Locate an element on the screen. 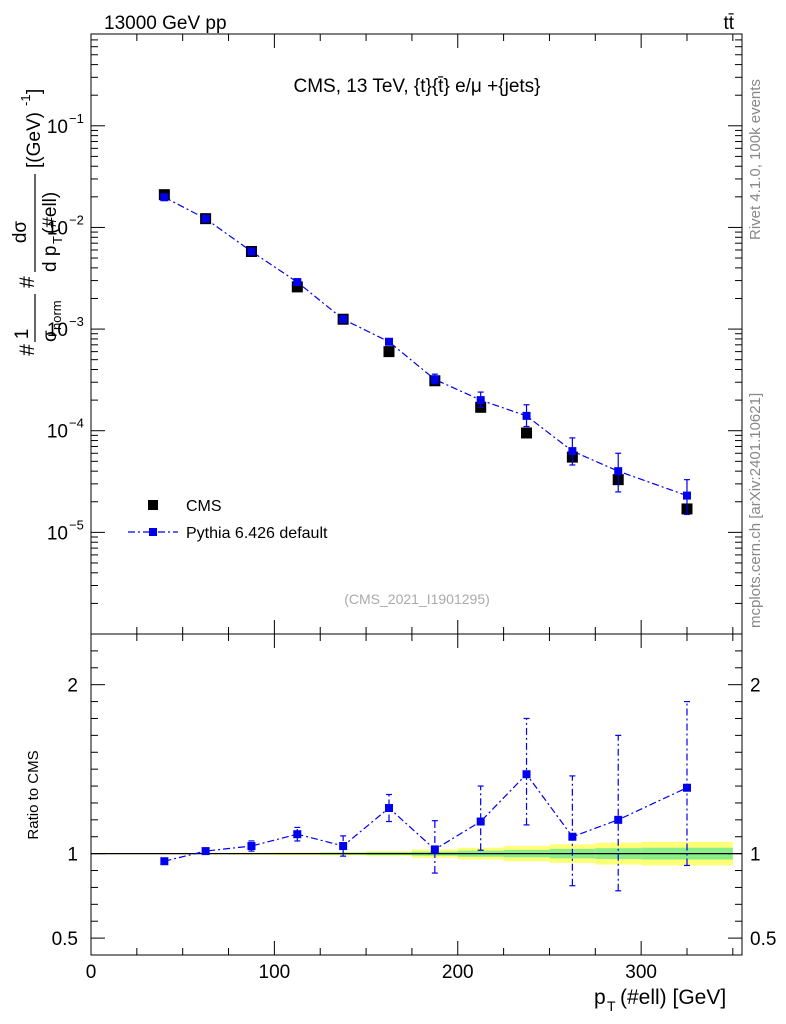 This screenshot has width=786, height=1024. process-label: tt̄ is located at coordinates (728, 23).